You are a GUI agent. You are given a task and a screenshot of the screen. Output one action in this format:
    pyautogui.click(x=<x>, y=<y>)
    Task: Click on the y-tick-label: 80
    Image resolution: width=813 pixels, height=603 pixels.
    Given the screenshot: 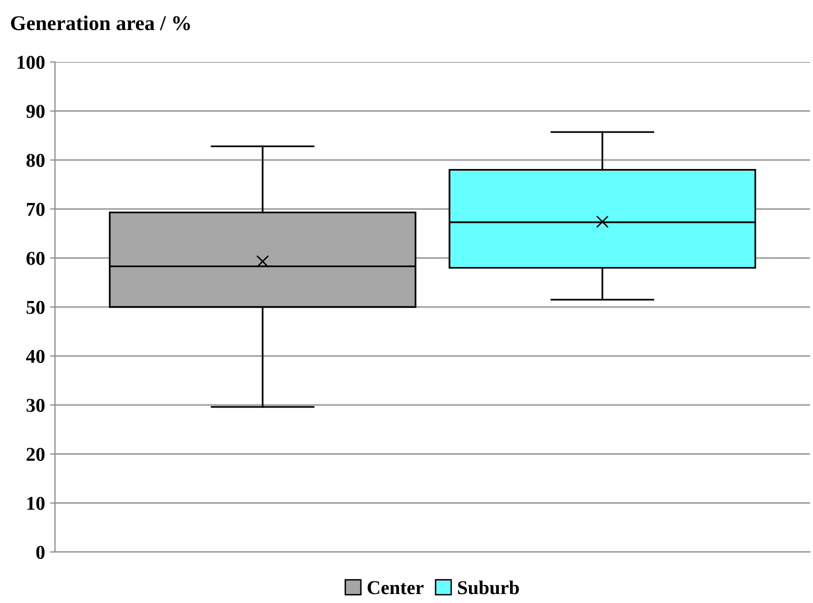 What is the action you would take?
    pyautogui.click(x=35, y=160)
    